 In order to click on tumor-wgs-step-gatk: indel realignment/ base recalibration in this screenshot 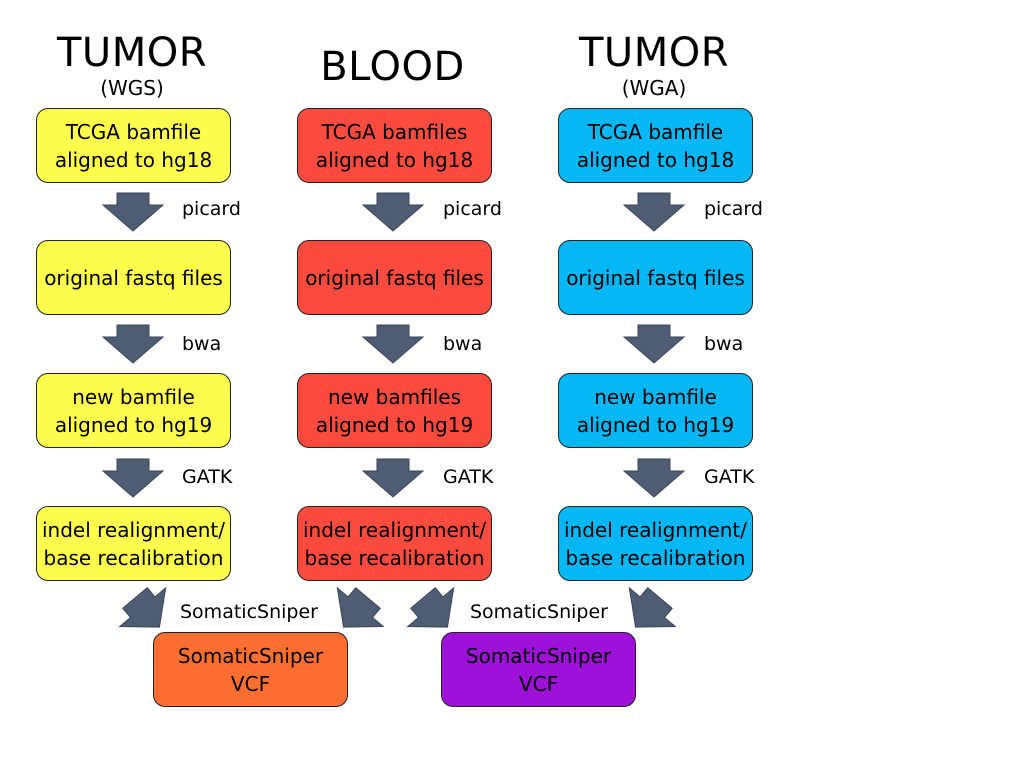, I will do `click(133, 543)`.